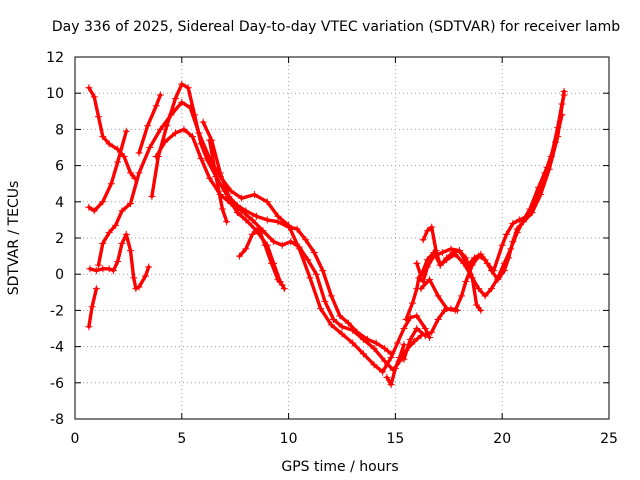 Image resolution: width=640 pixels, height=480 pixels. What do you see at coordinates (395, 439) in the screenshot?
I see `x-tick-label: 15` at bounding box center [395, 439].